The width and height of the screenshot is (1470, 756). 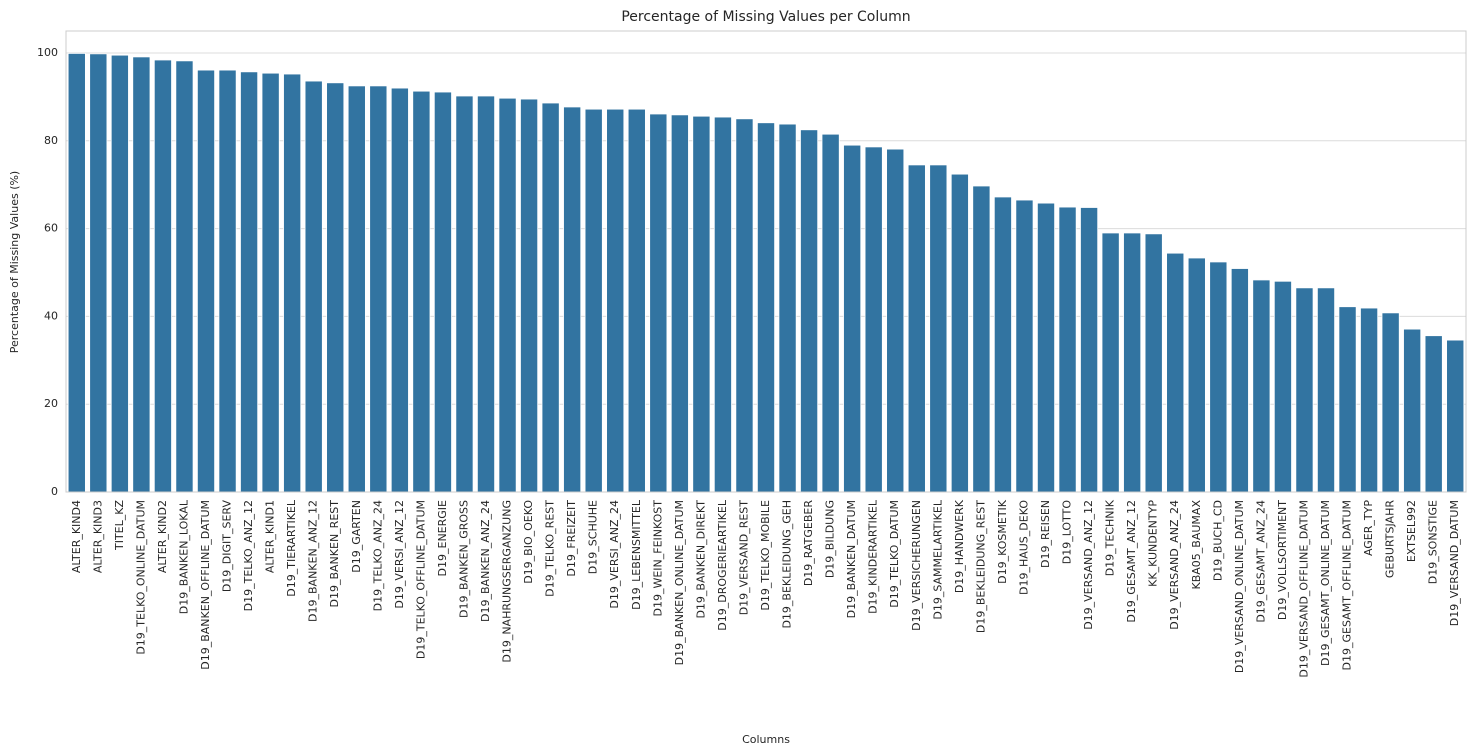 I want to click on x-tick-label: KK_KUNDENTYP, so click(x=1153, y=543).